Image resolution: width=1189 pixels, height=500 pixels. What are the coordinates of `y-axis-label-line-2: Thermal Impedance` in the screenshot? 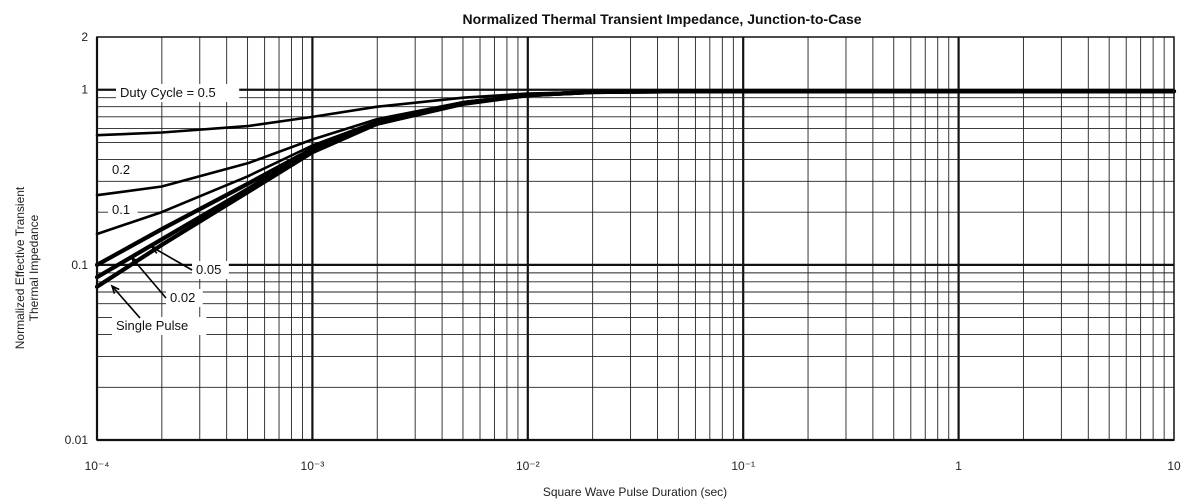 It's located at (34, 267).